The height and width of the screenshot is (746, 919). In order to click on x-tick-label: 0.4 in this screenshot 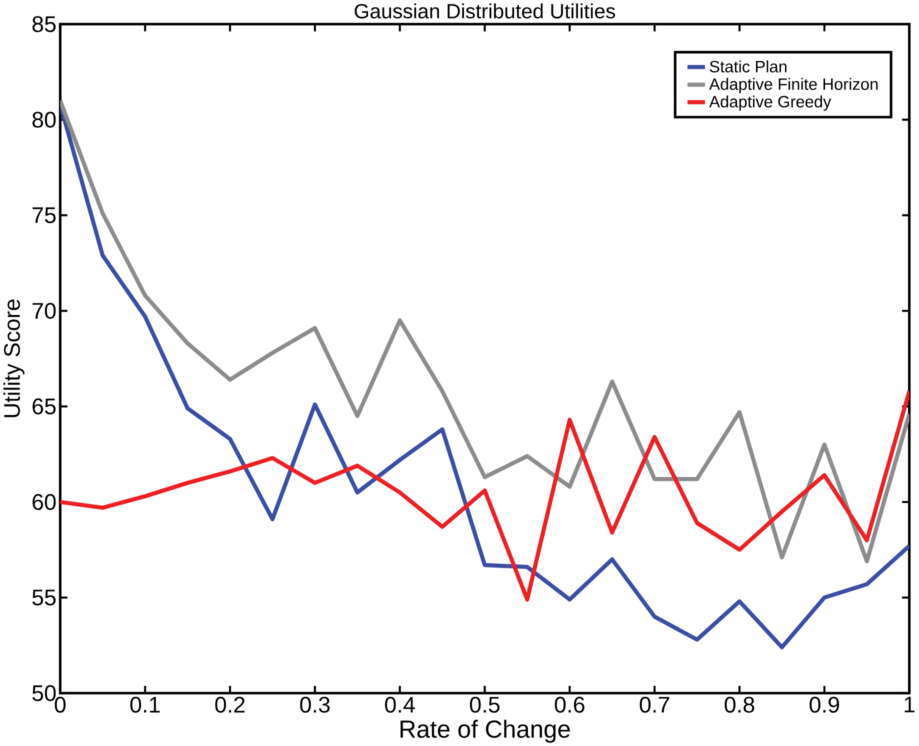, I will do `click(400, 704)`.